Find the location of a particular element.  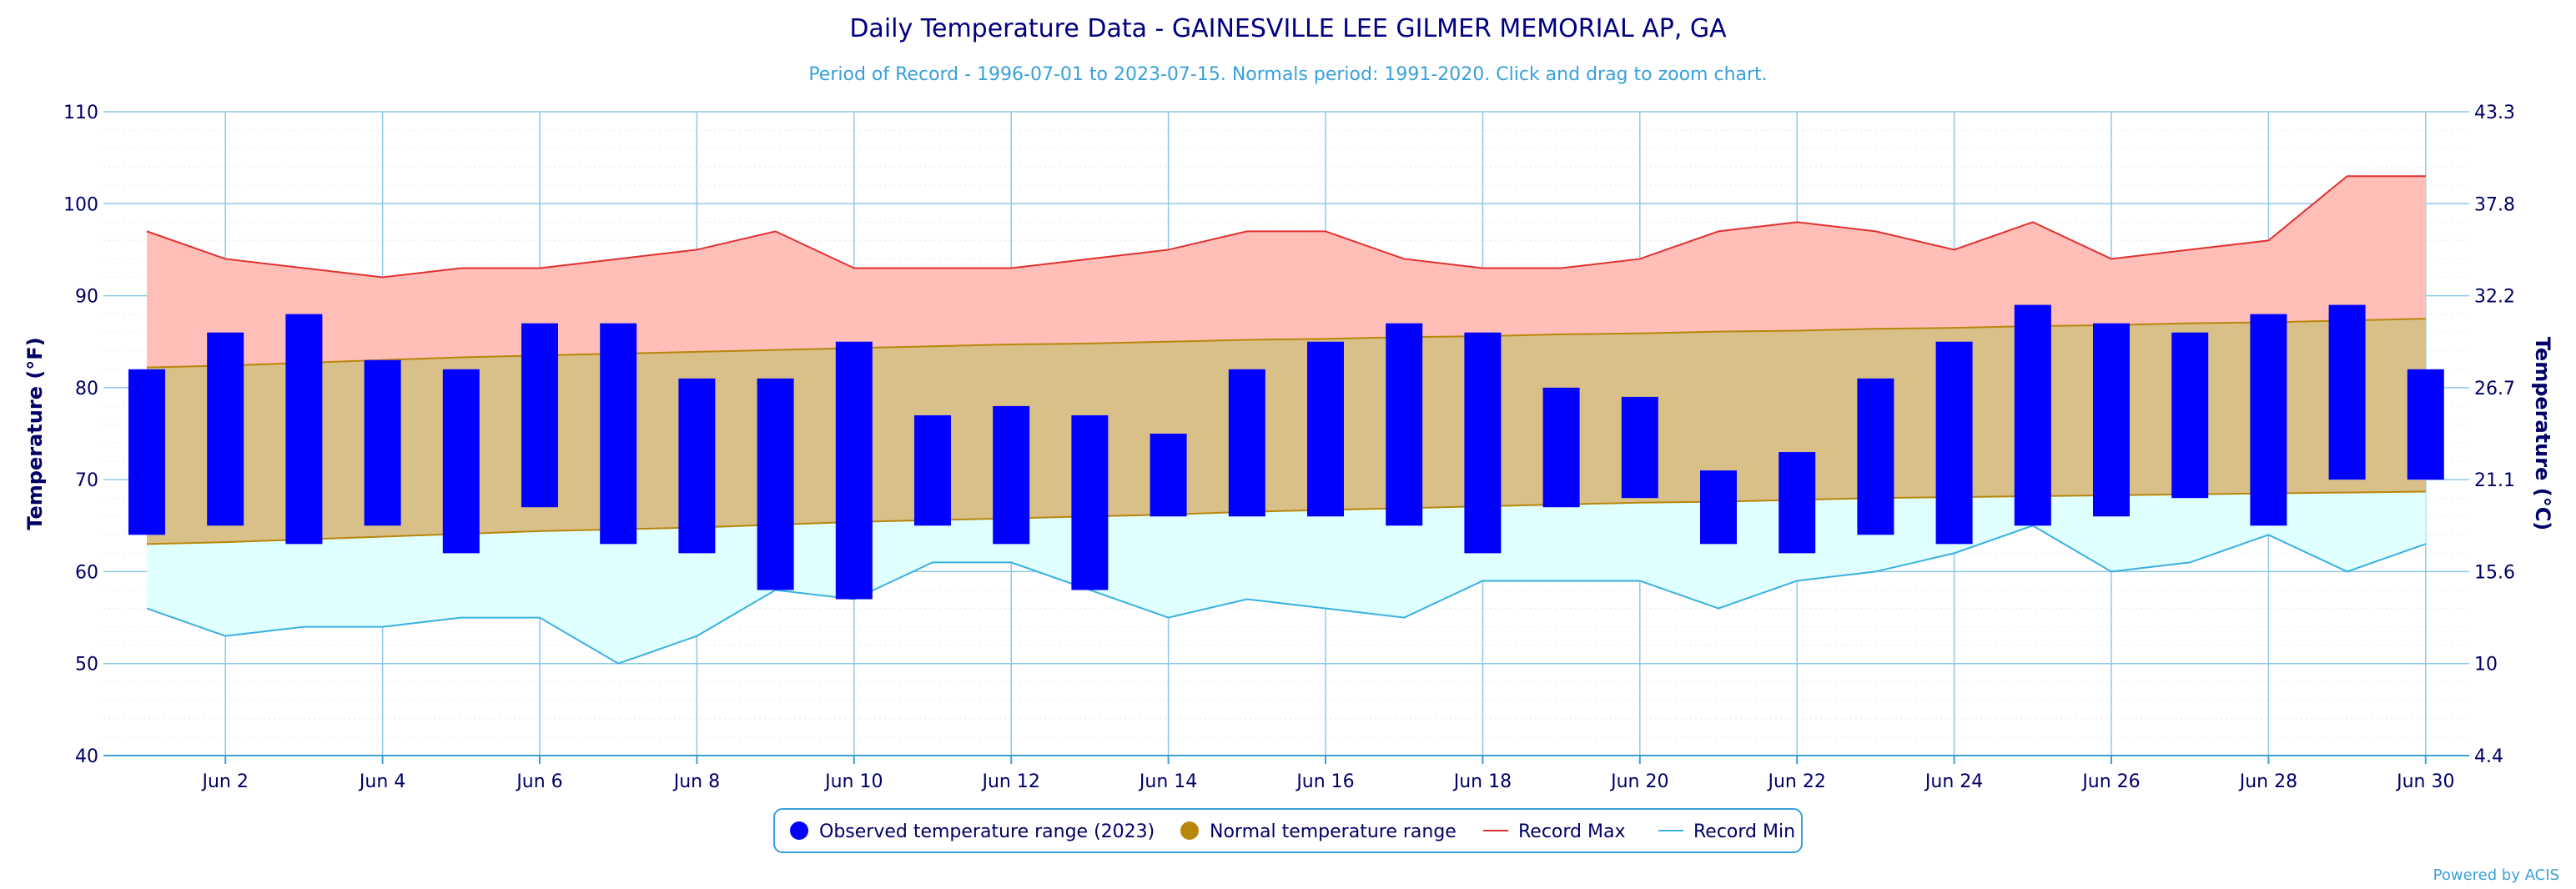

legend-item-record-min: Record Min is located at coordinates (1726, 831).